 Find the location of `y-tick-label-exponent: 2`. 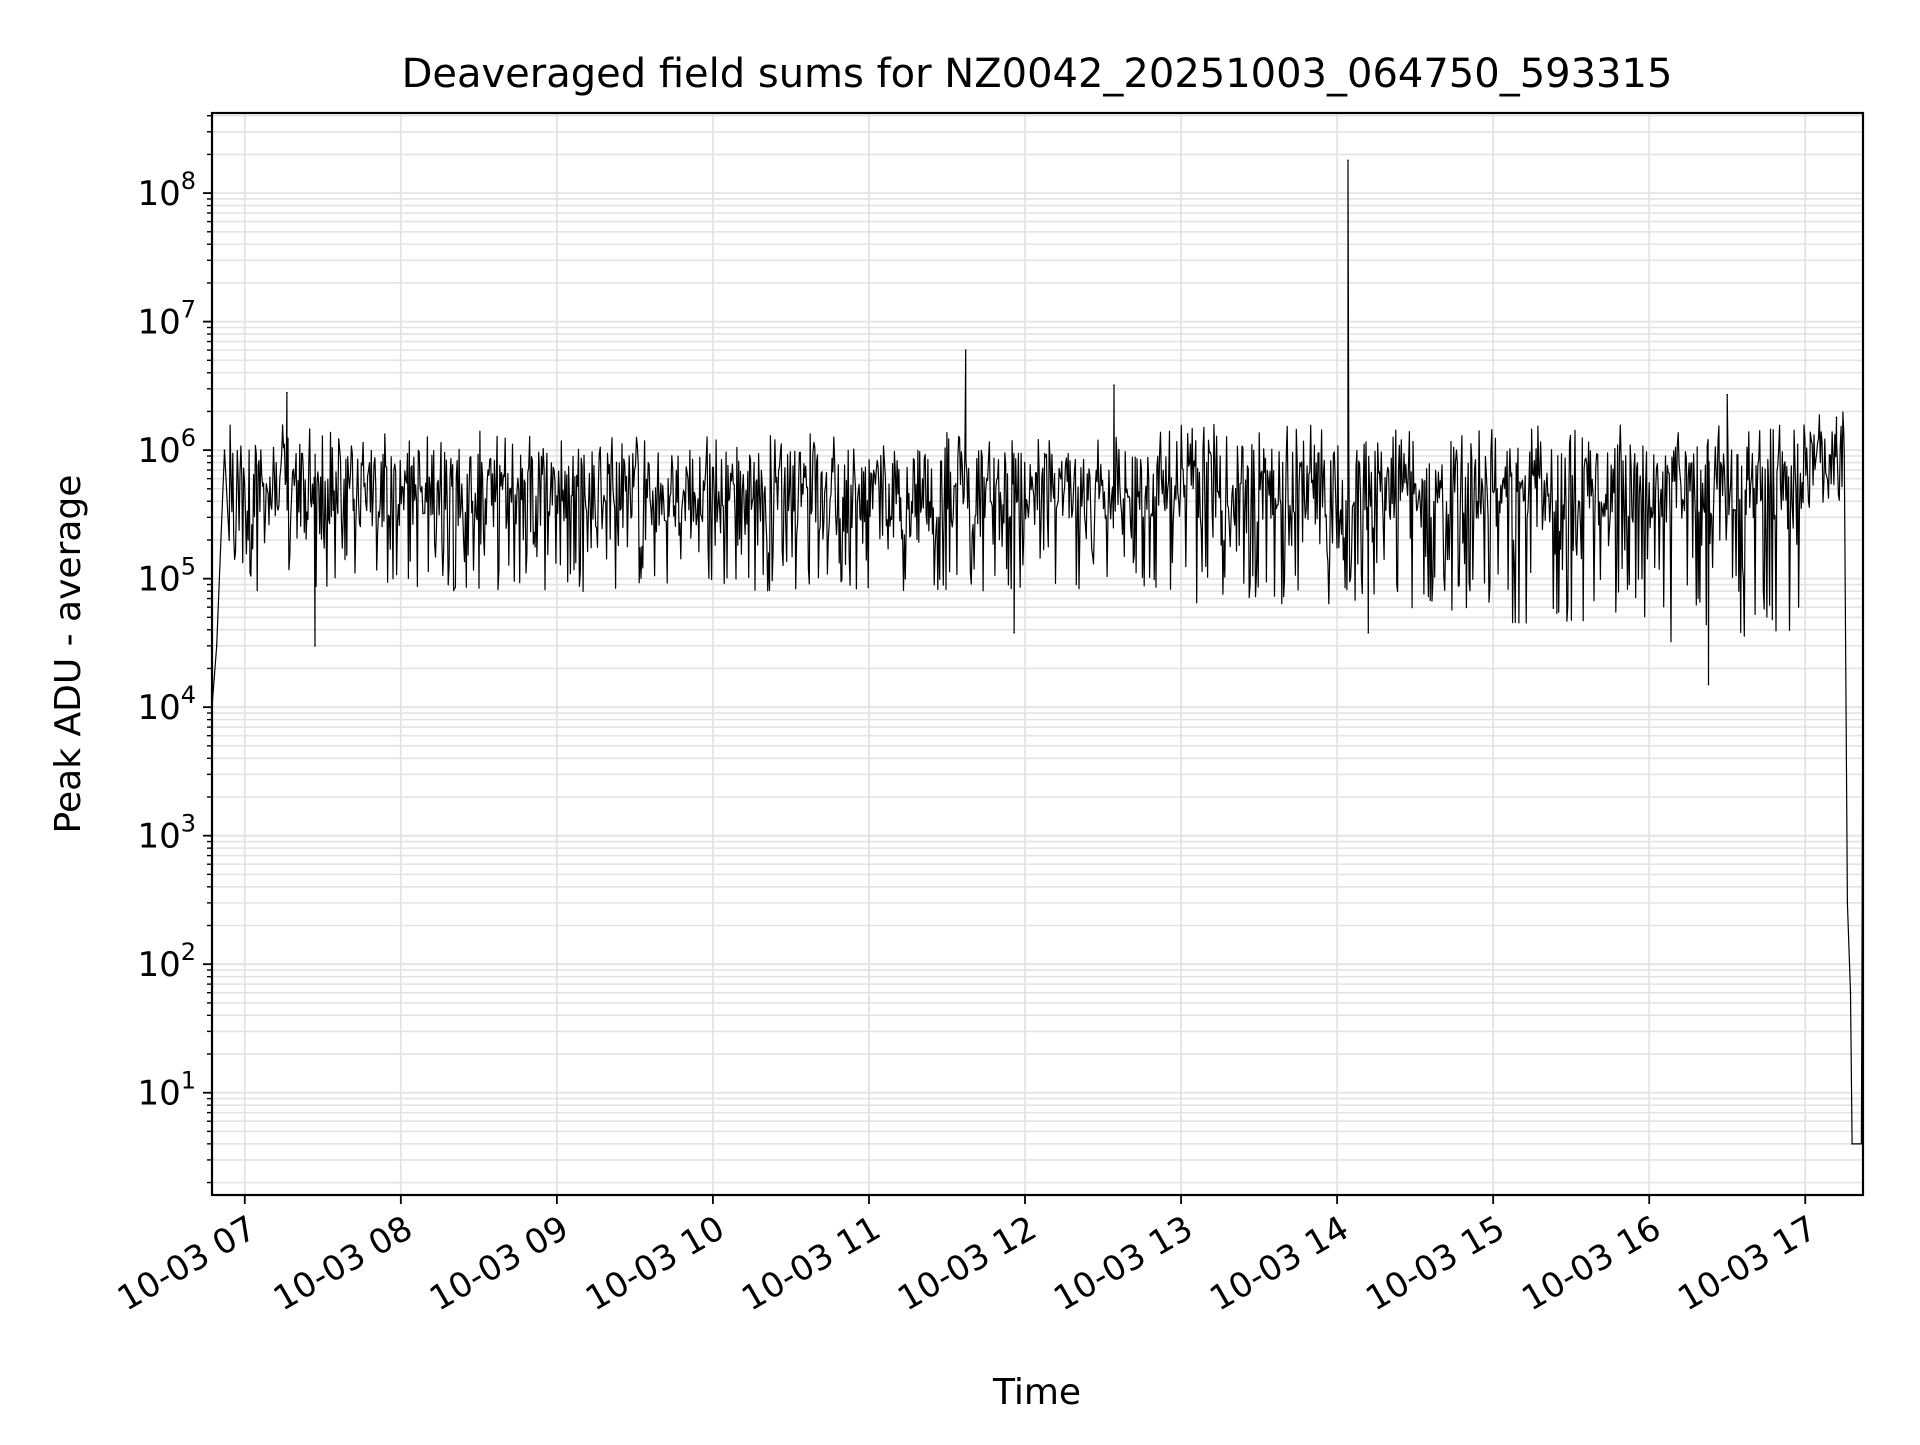

y-tick-label-exponent: 2 is located at coordinates (188, 952).